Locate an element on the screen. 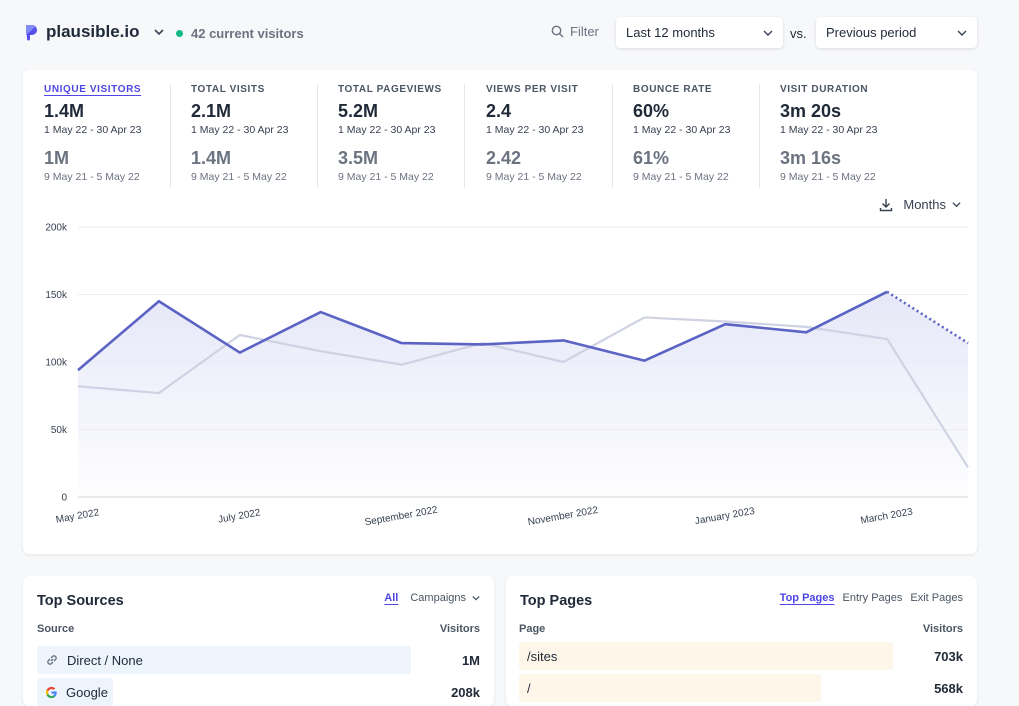 The height and width of the screenshot is (706, 1019). stat-label: Bounce rate is located at coordinates (673, 89).